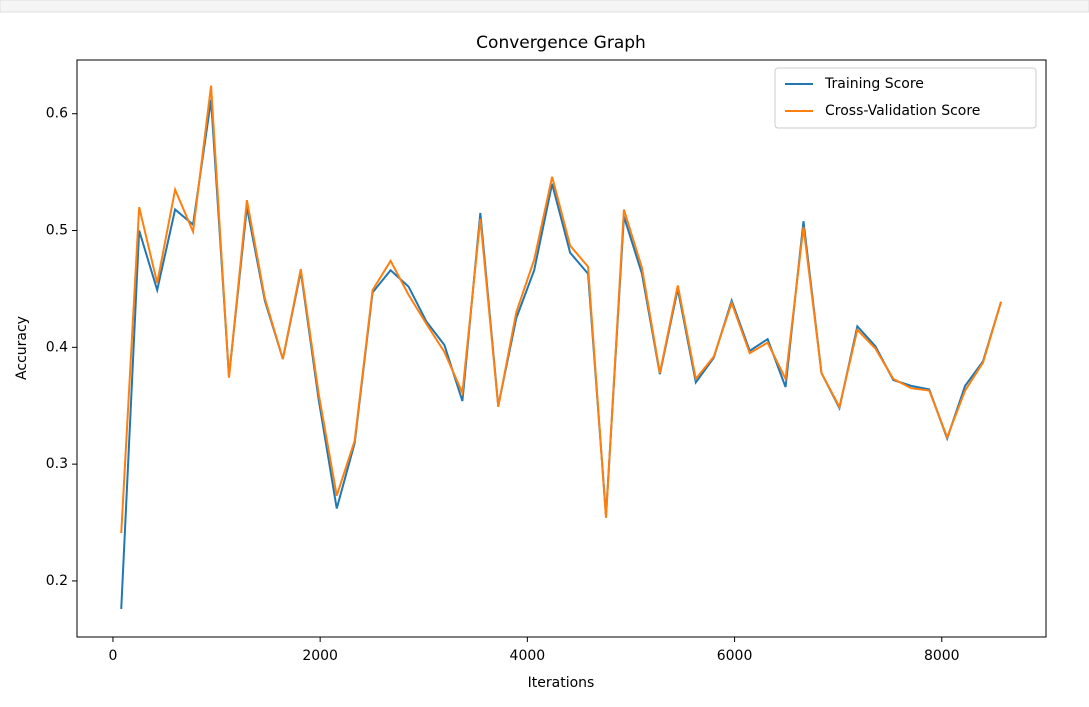 The width and height of the screenshot is (1089, 707). Describe the element at coordinates (874, 84) in the screenshot. I see `legend-label: Training Score` at that location.